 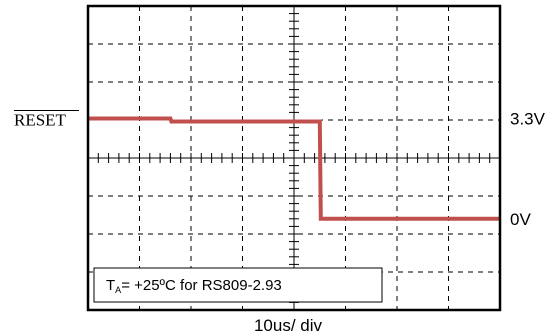 I want to click on annotation-prefix: T, so click(x=110, y=285).